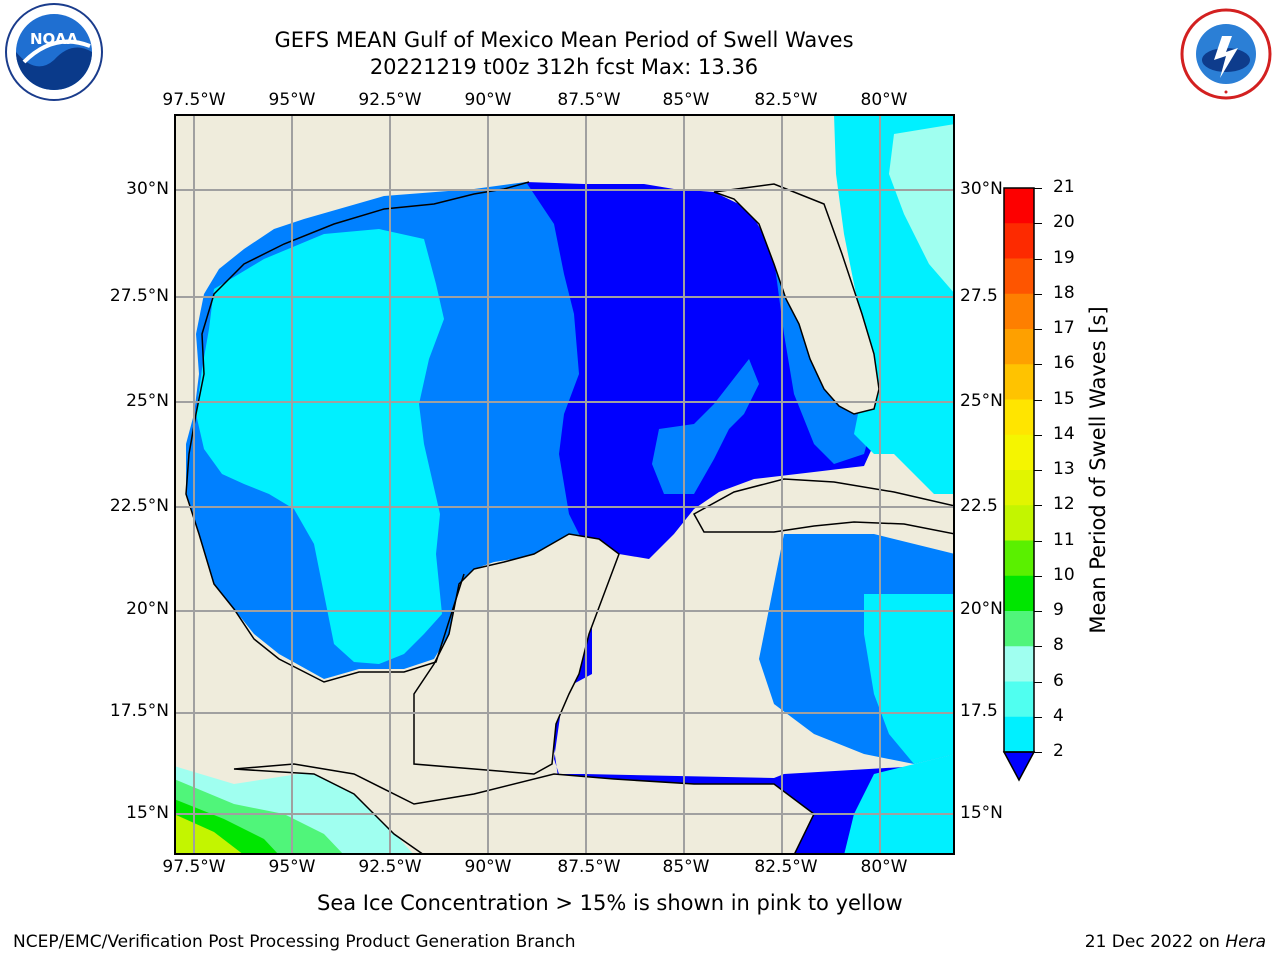 This screenshot has height=960, width=1280. What do you see at coordinates (139, 711) in the screenshot?
I see `lat-label-left: 17.5°N` at bounding box center [139, 711].